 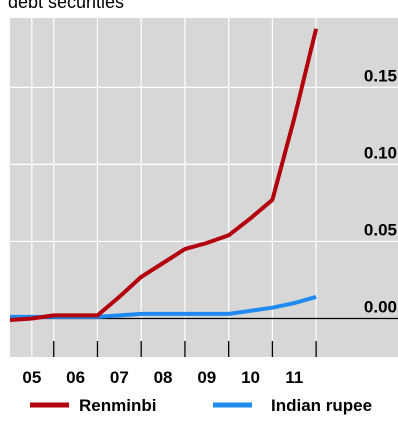 I want to click on y-tick-label: 0.10, so click(x=380, y=152).